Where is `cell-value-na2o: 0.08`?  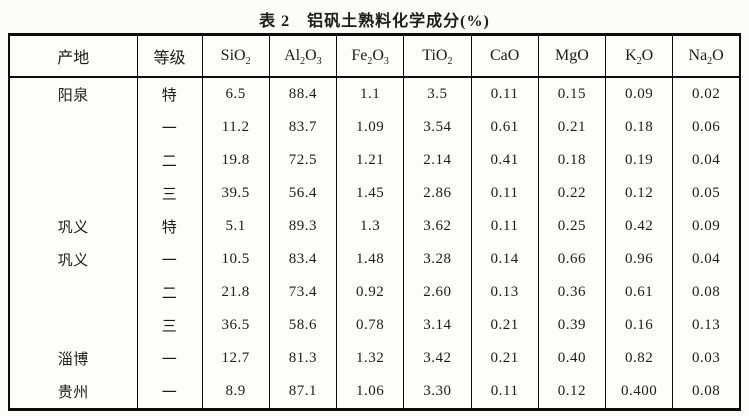
cell-value-na2o: 0.08 is located at coordinates (706, 292).